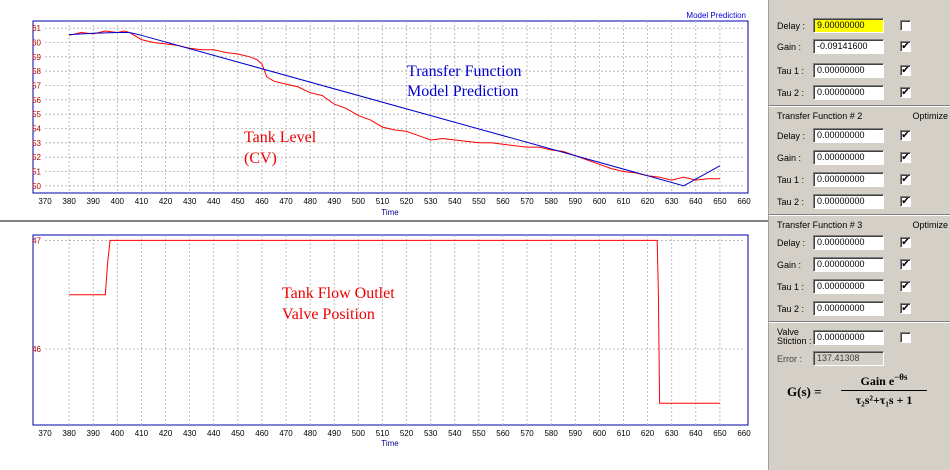 The image size is (950, 470). Describe the element at coordinates (69, 433) in the screenshot. I see `bottom-x-tick-label: 380` at that location.